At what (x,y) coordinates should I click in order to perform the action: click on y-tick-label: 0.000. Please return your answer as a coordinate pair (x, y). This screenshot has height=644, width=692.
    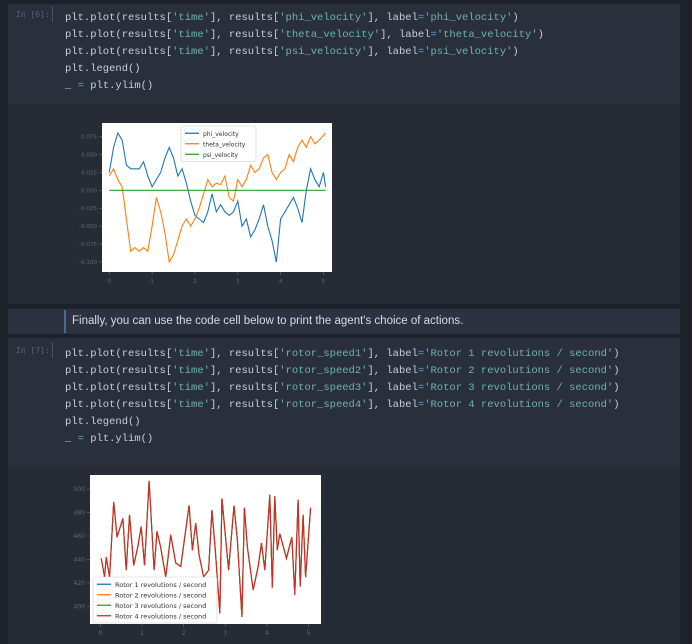
    Looking at the image, I should click on (89, 191).